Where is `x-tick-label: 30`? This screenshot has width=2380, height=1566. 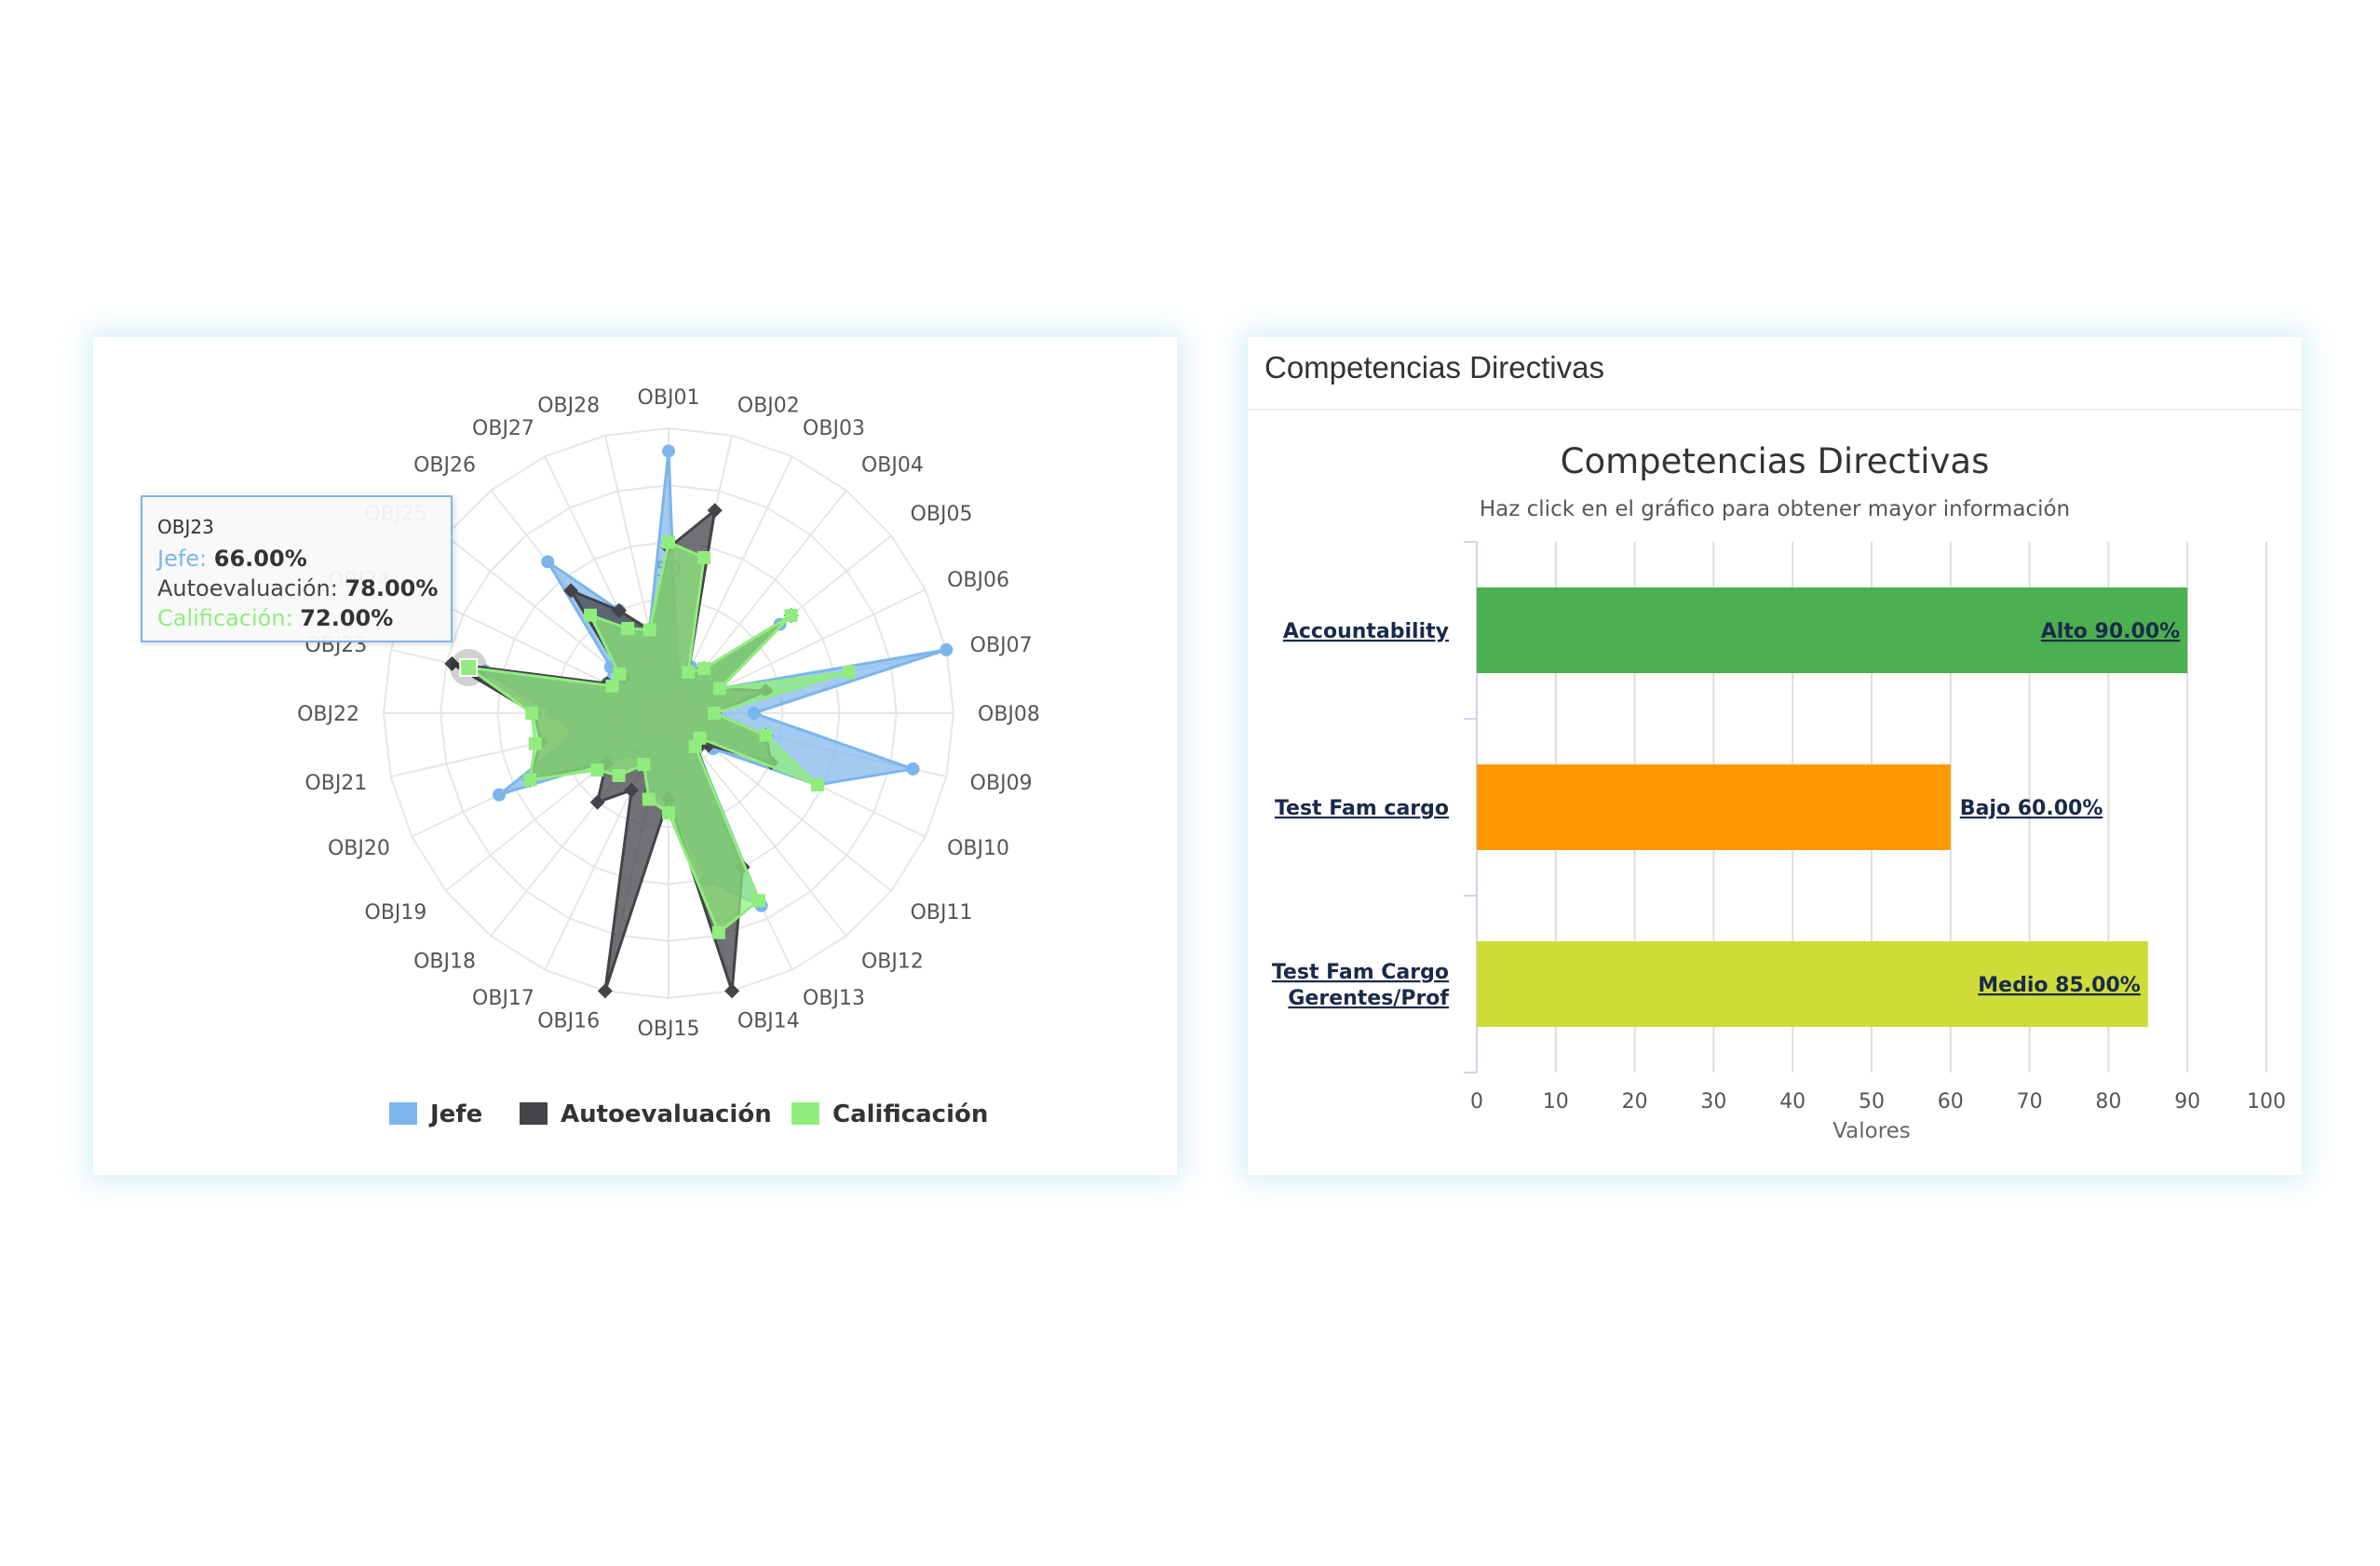 x-tick-label: 30 is located at coordinates (1713, 1102).